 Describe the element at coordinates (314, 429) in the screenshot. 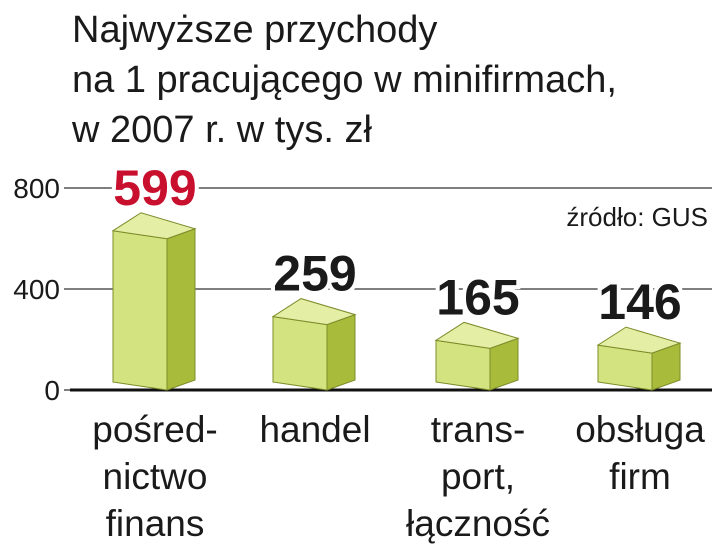

I see `x-tick-label: handel` at that location.